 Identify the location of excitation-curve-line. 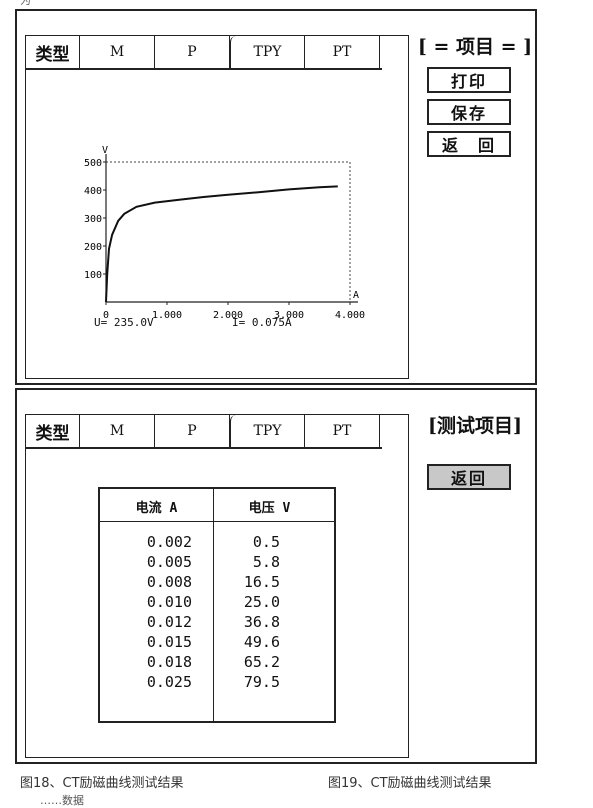
(221, 244).